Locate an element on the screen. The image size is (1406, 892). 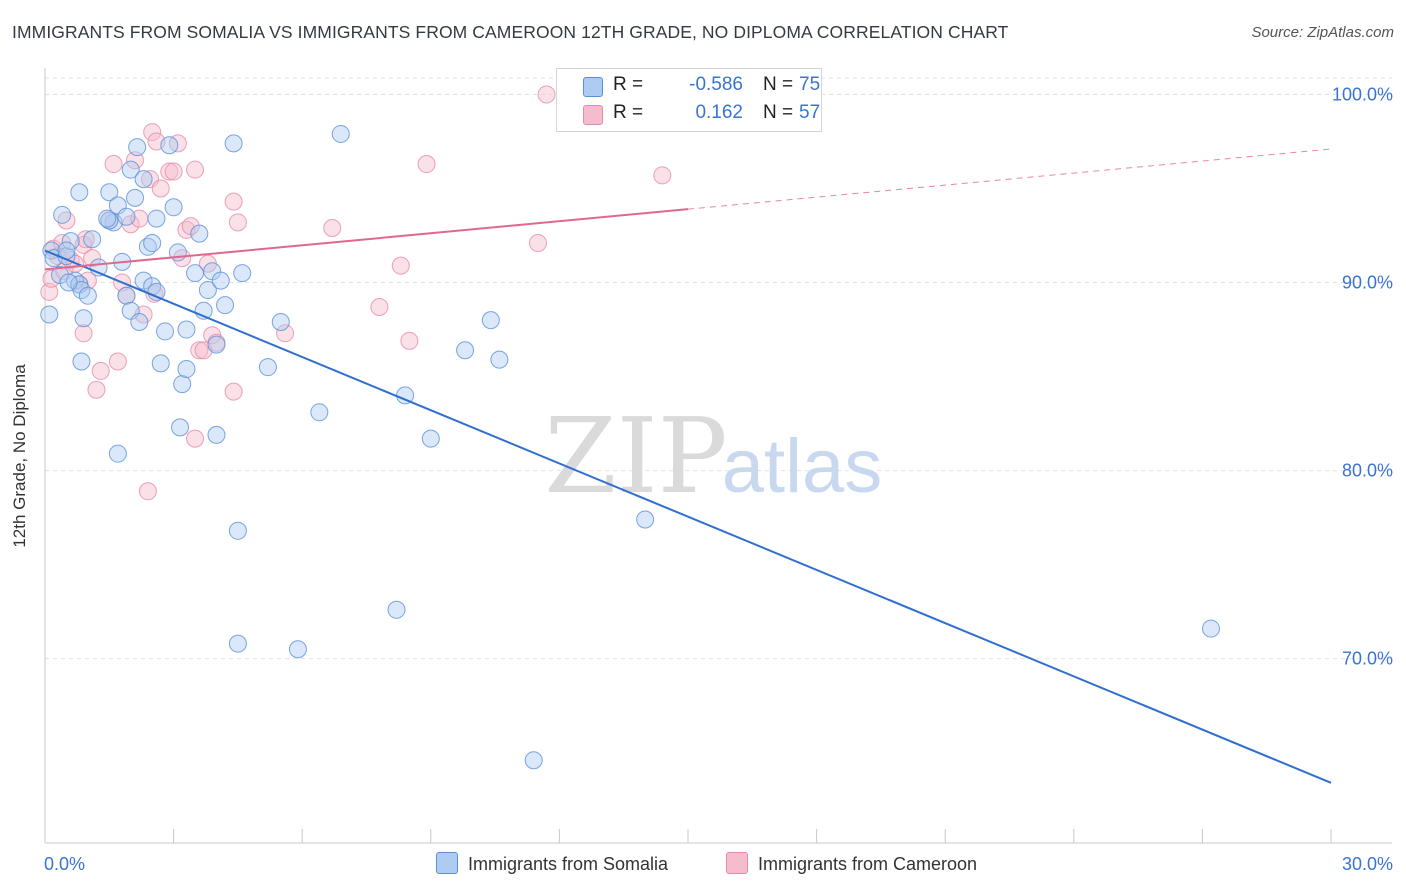
legend-n-value: 75 is located at coordinates (810, 84).